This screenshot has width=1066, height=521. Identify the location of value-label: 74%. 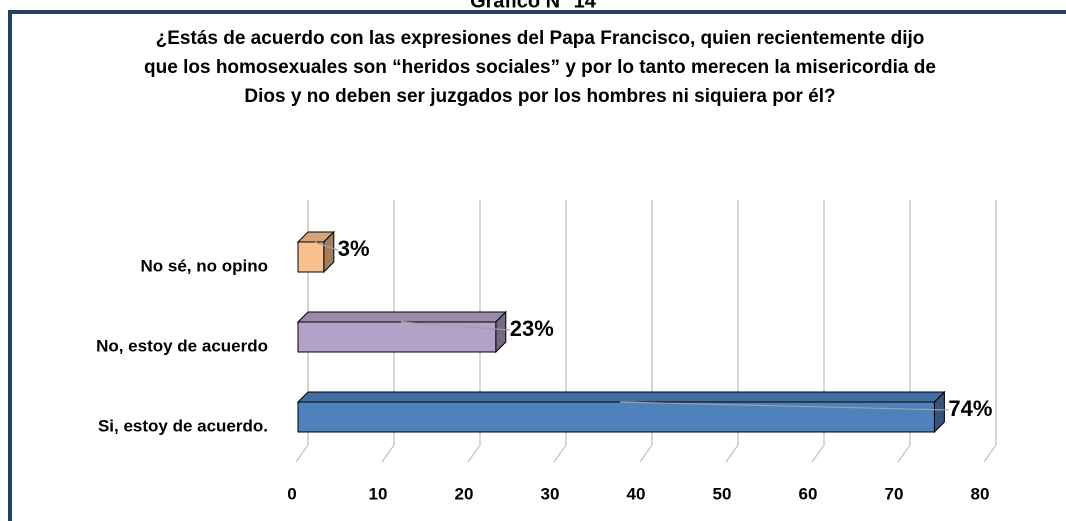
(970, 408).